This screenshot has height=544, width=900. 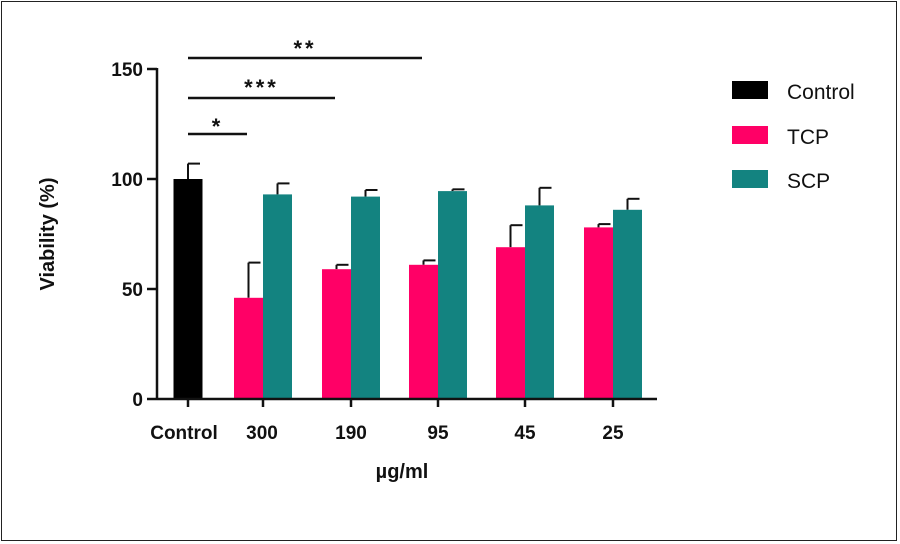 What do you see at coordinates (184, 433) in the screenshot?
I see `x-tick-label: Control` at bounding box center [184, 433].